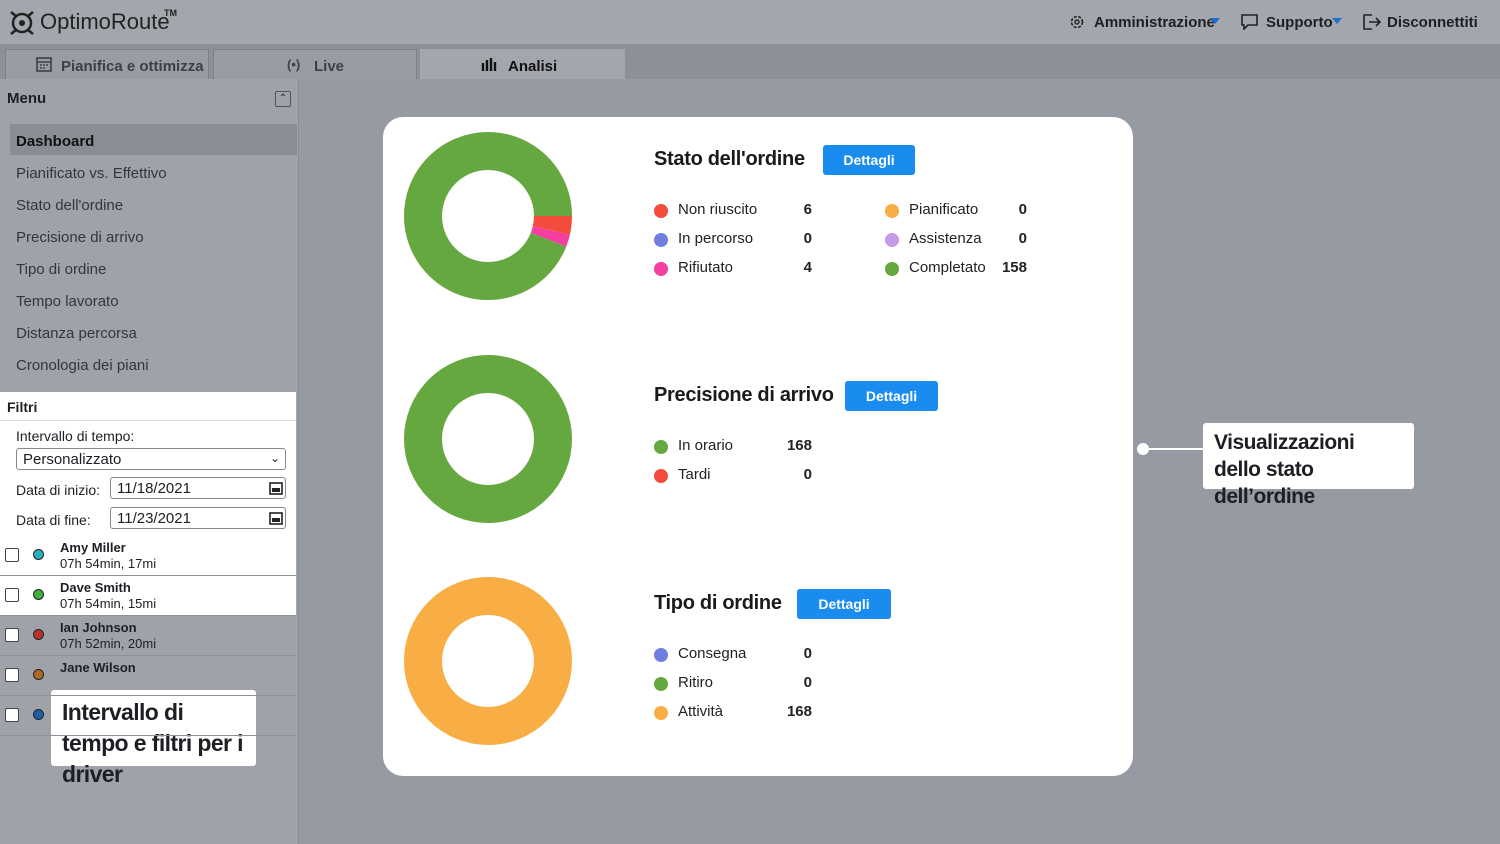  What do you see at coordinates (75, 436) in the screenshot?
I see `range-label: Intervallo di tempo:` at bounding box center [75, 436].